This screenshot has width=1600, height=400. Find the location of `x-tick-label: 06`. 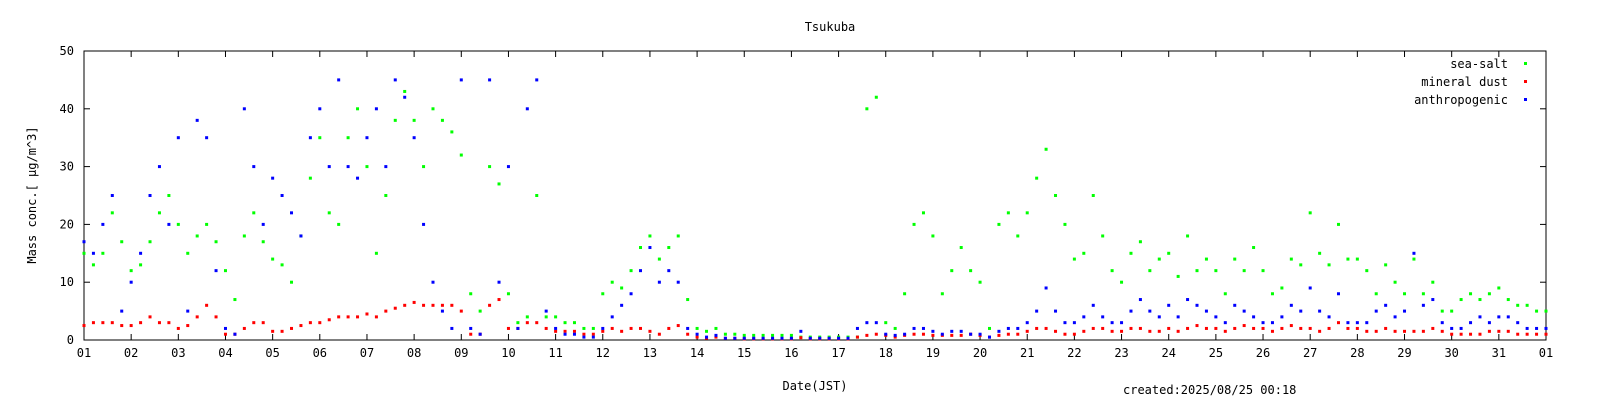

x-tick-label: 06 is located at coordinates (320, 353).